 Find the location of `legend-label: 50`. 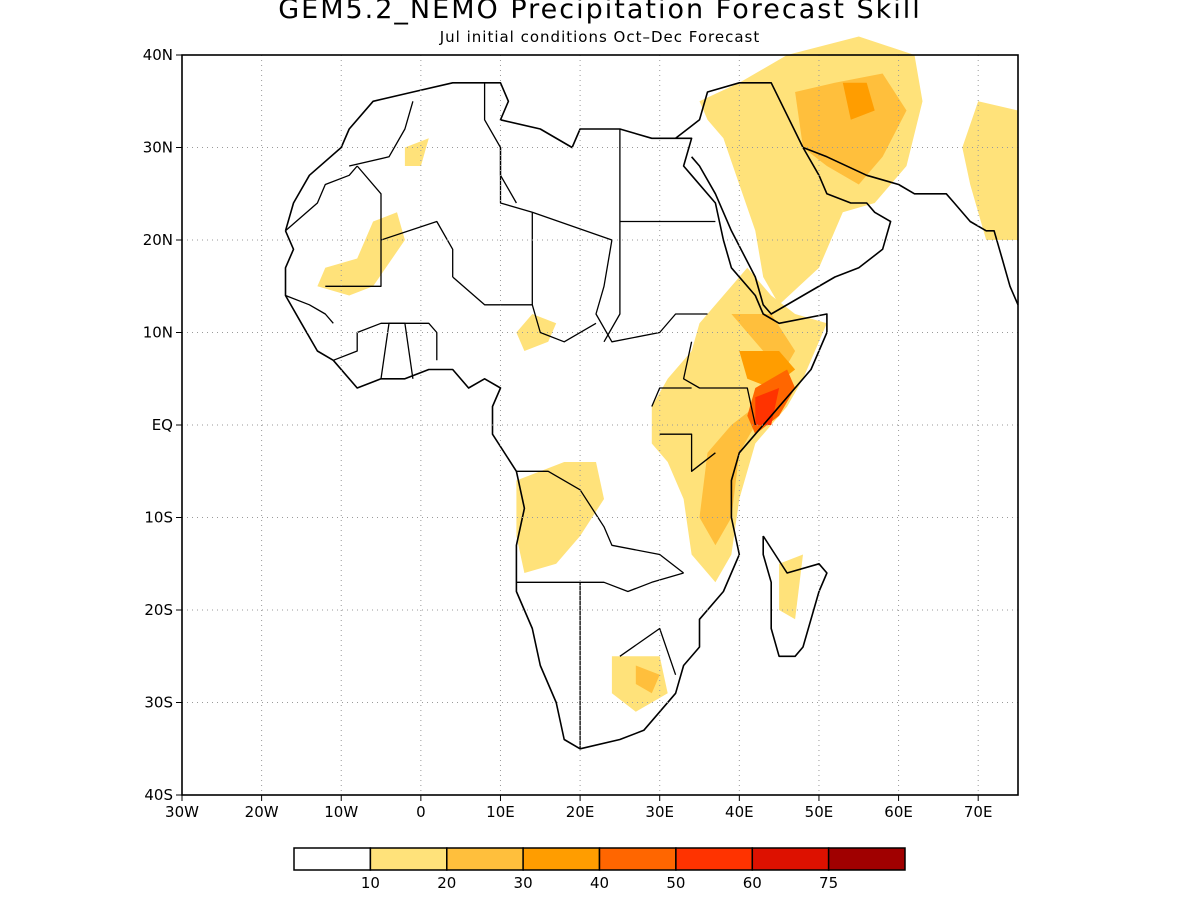

legend-label: 50 is located at coordinates (675, 883).